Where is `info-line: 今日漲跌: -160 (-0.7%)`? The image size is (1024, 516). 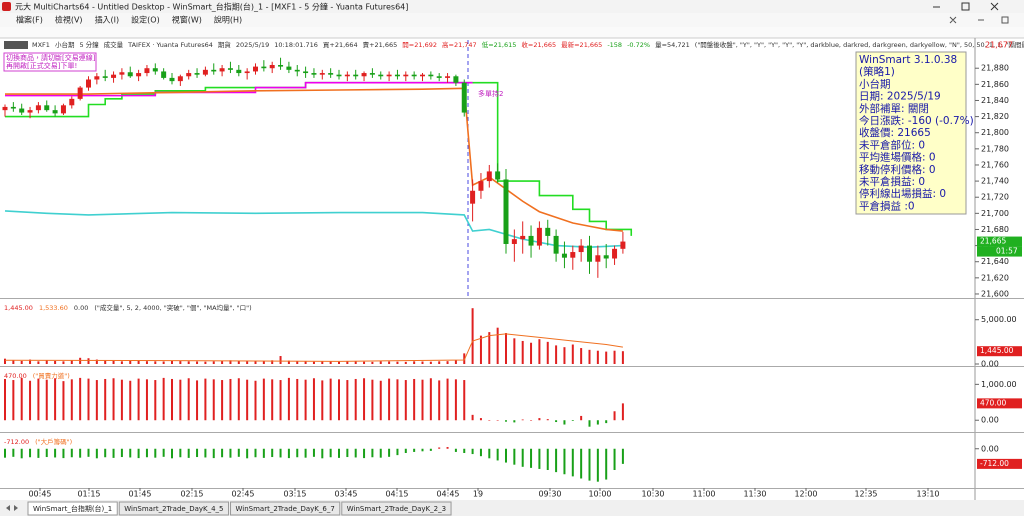 info-line: 今日漲跌: -160 (-0.7%) is located at coordinates (916, 120).